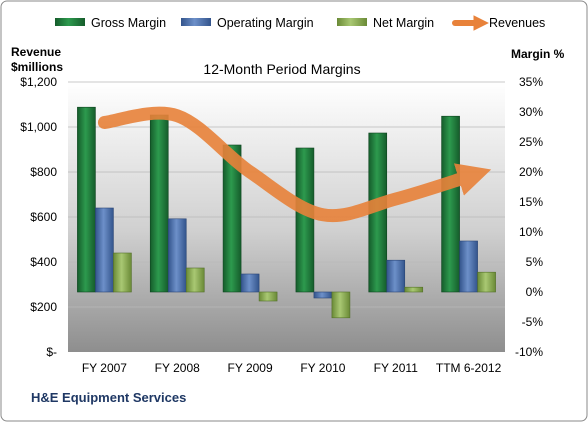 This screenshot has width=588, height=427. I want to click on left-axis-title-line2: $millions, so click(37, 67).